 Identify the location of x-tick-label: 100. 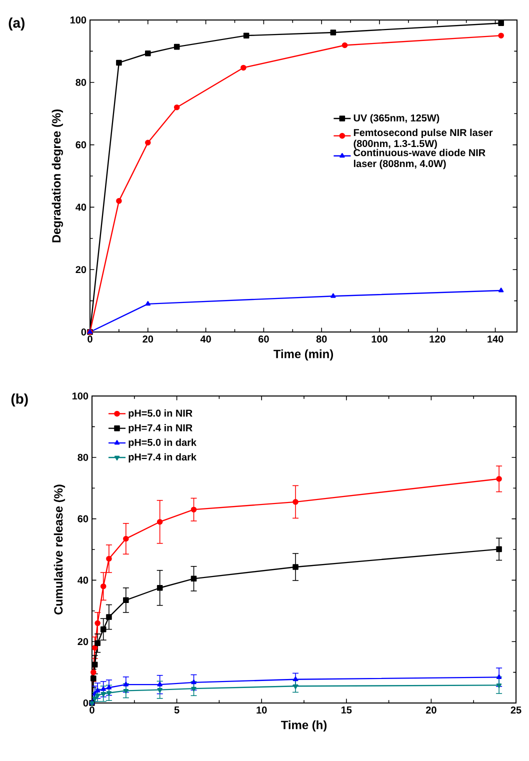
(380, 339).